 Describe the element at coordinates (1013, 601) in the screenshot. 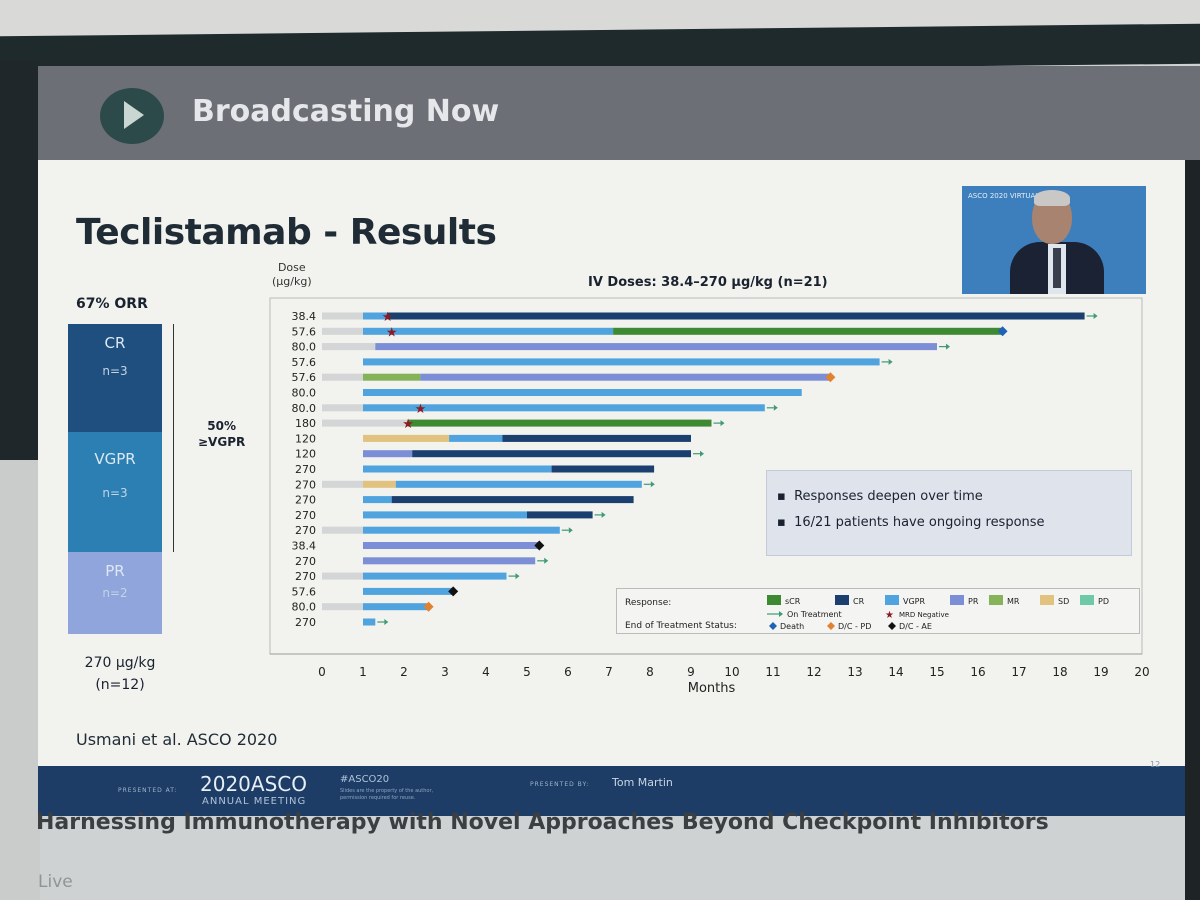

I see `legend-item-label: MR` at that location.